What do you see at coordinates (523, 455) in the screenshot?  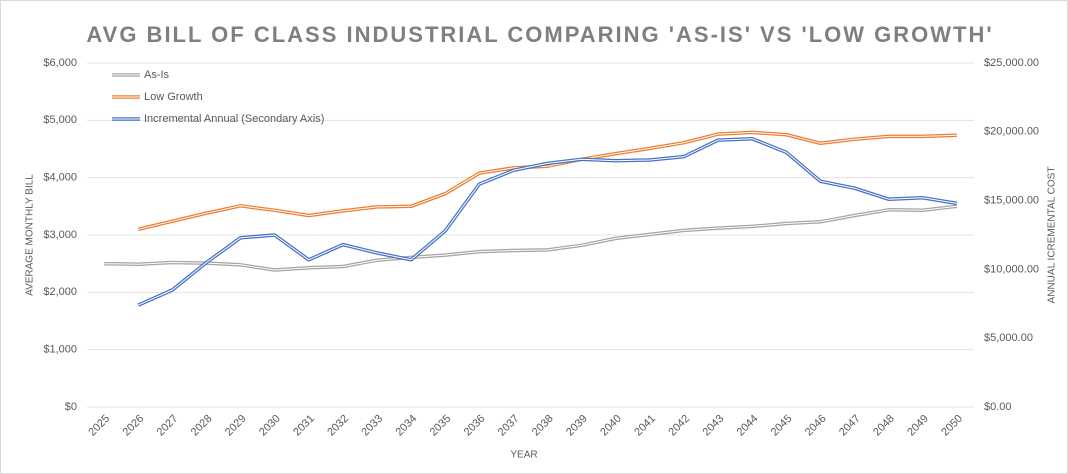 I see `x-axis-title: YEAR` at bounding box center [523, 455].